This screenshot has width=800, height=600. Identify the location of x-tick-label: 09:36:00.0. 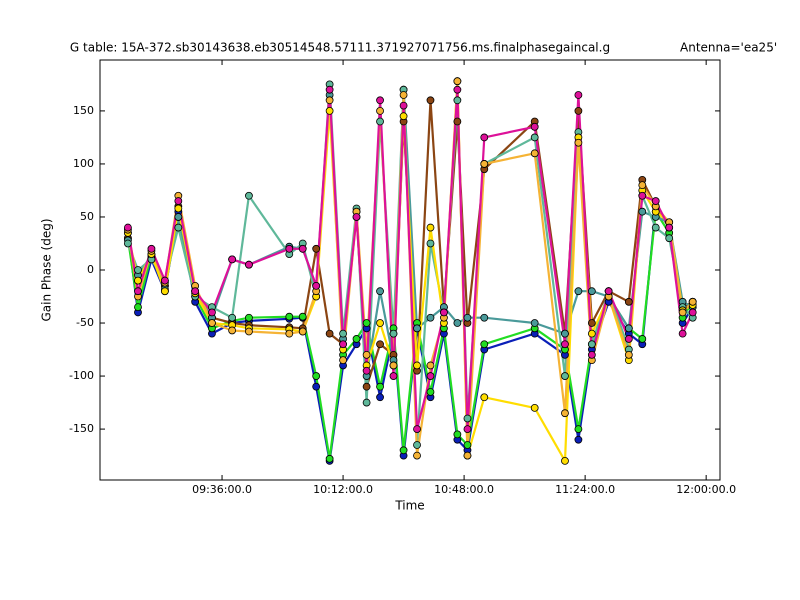
(222, 489).